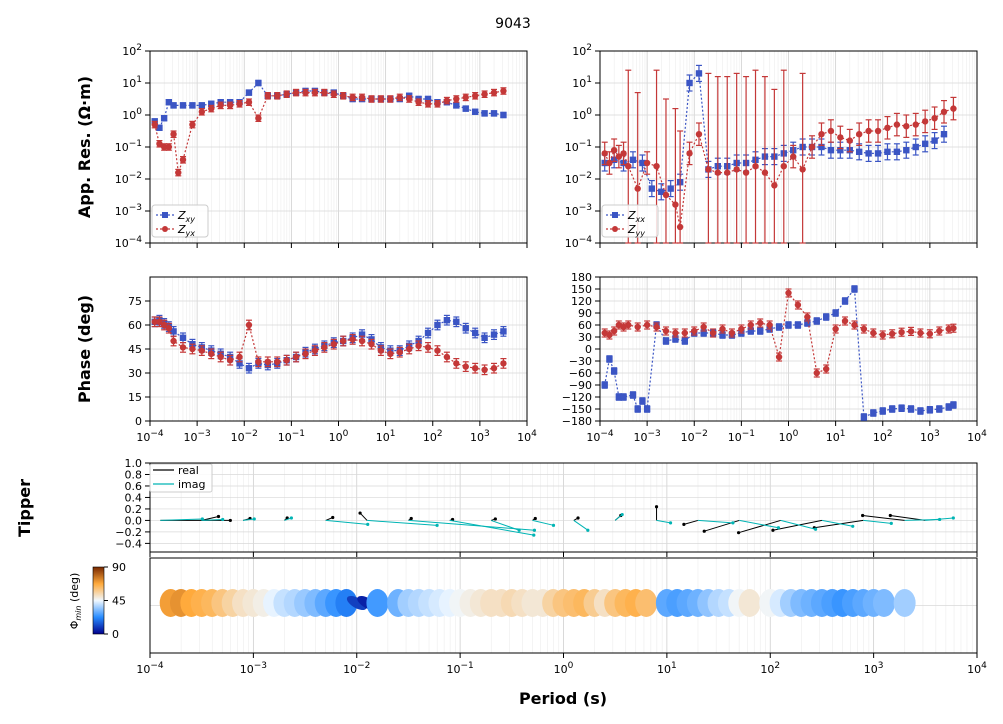  Describe the element at coordinates (582, 50) in the screenshot. I see `y-tick-label: 102` at that location.